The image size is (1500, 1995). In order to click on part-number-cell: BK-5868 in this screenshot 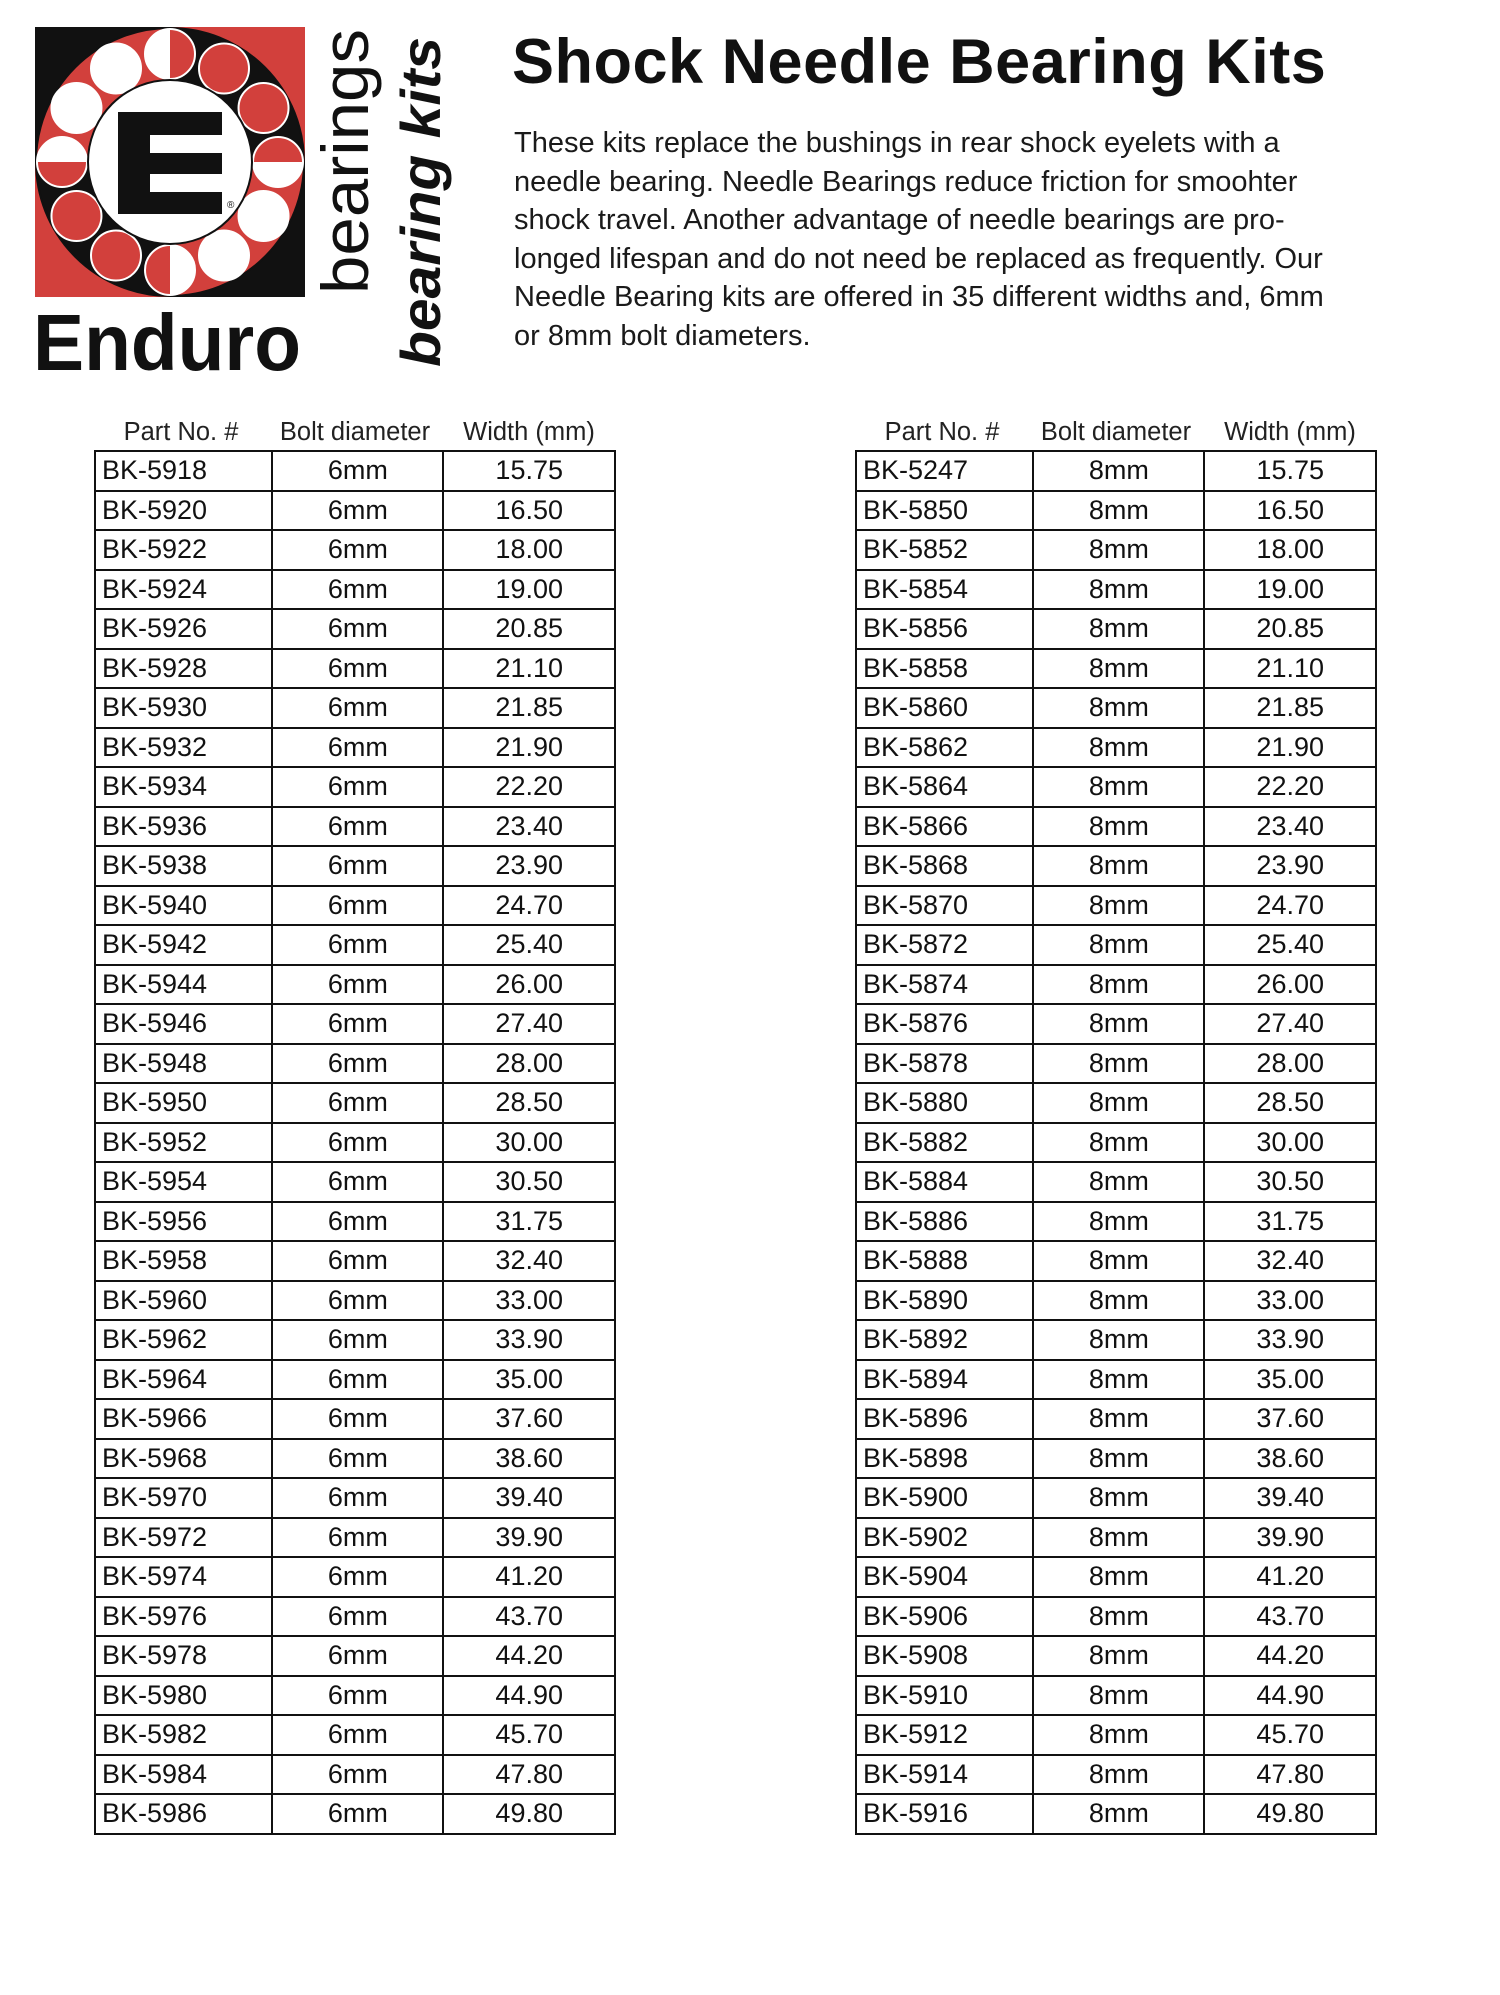, I will do `click(944, 866)`.